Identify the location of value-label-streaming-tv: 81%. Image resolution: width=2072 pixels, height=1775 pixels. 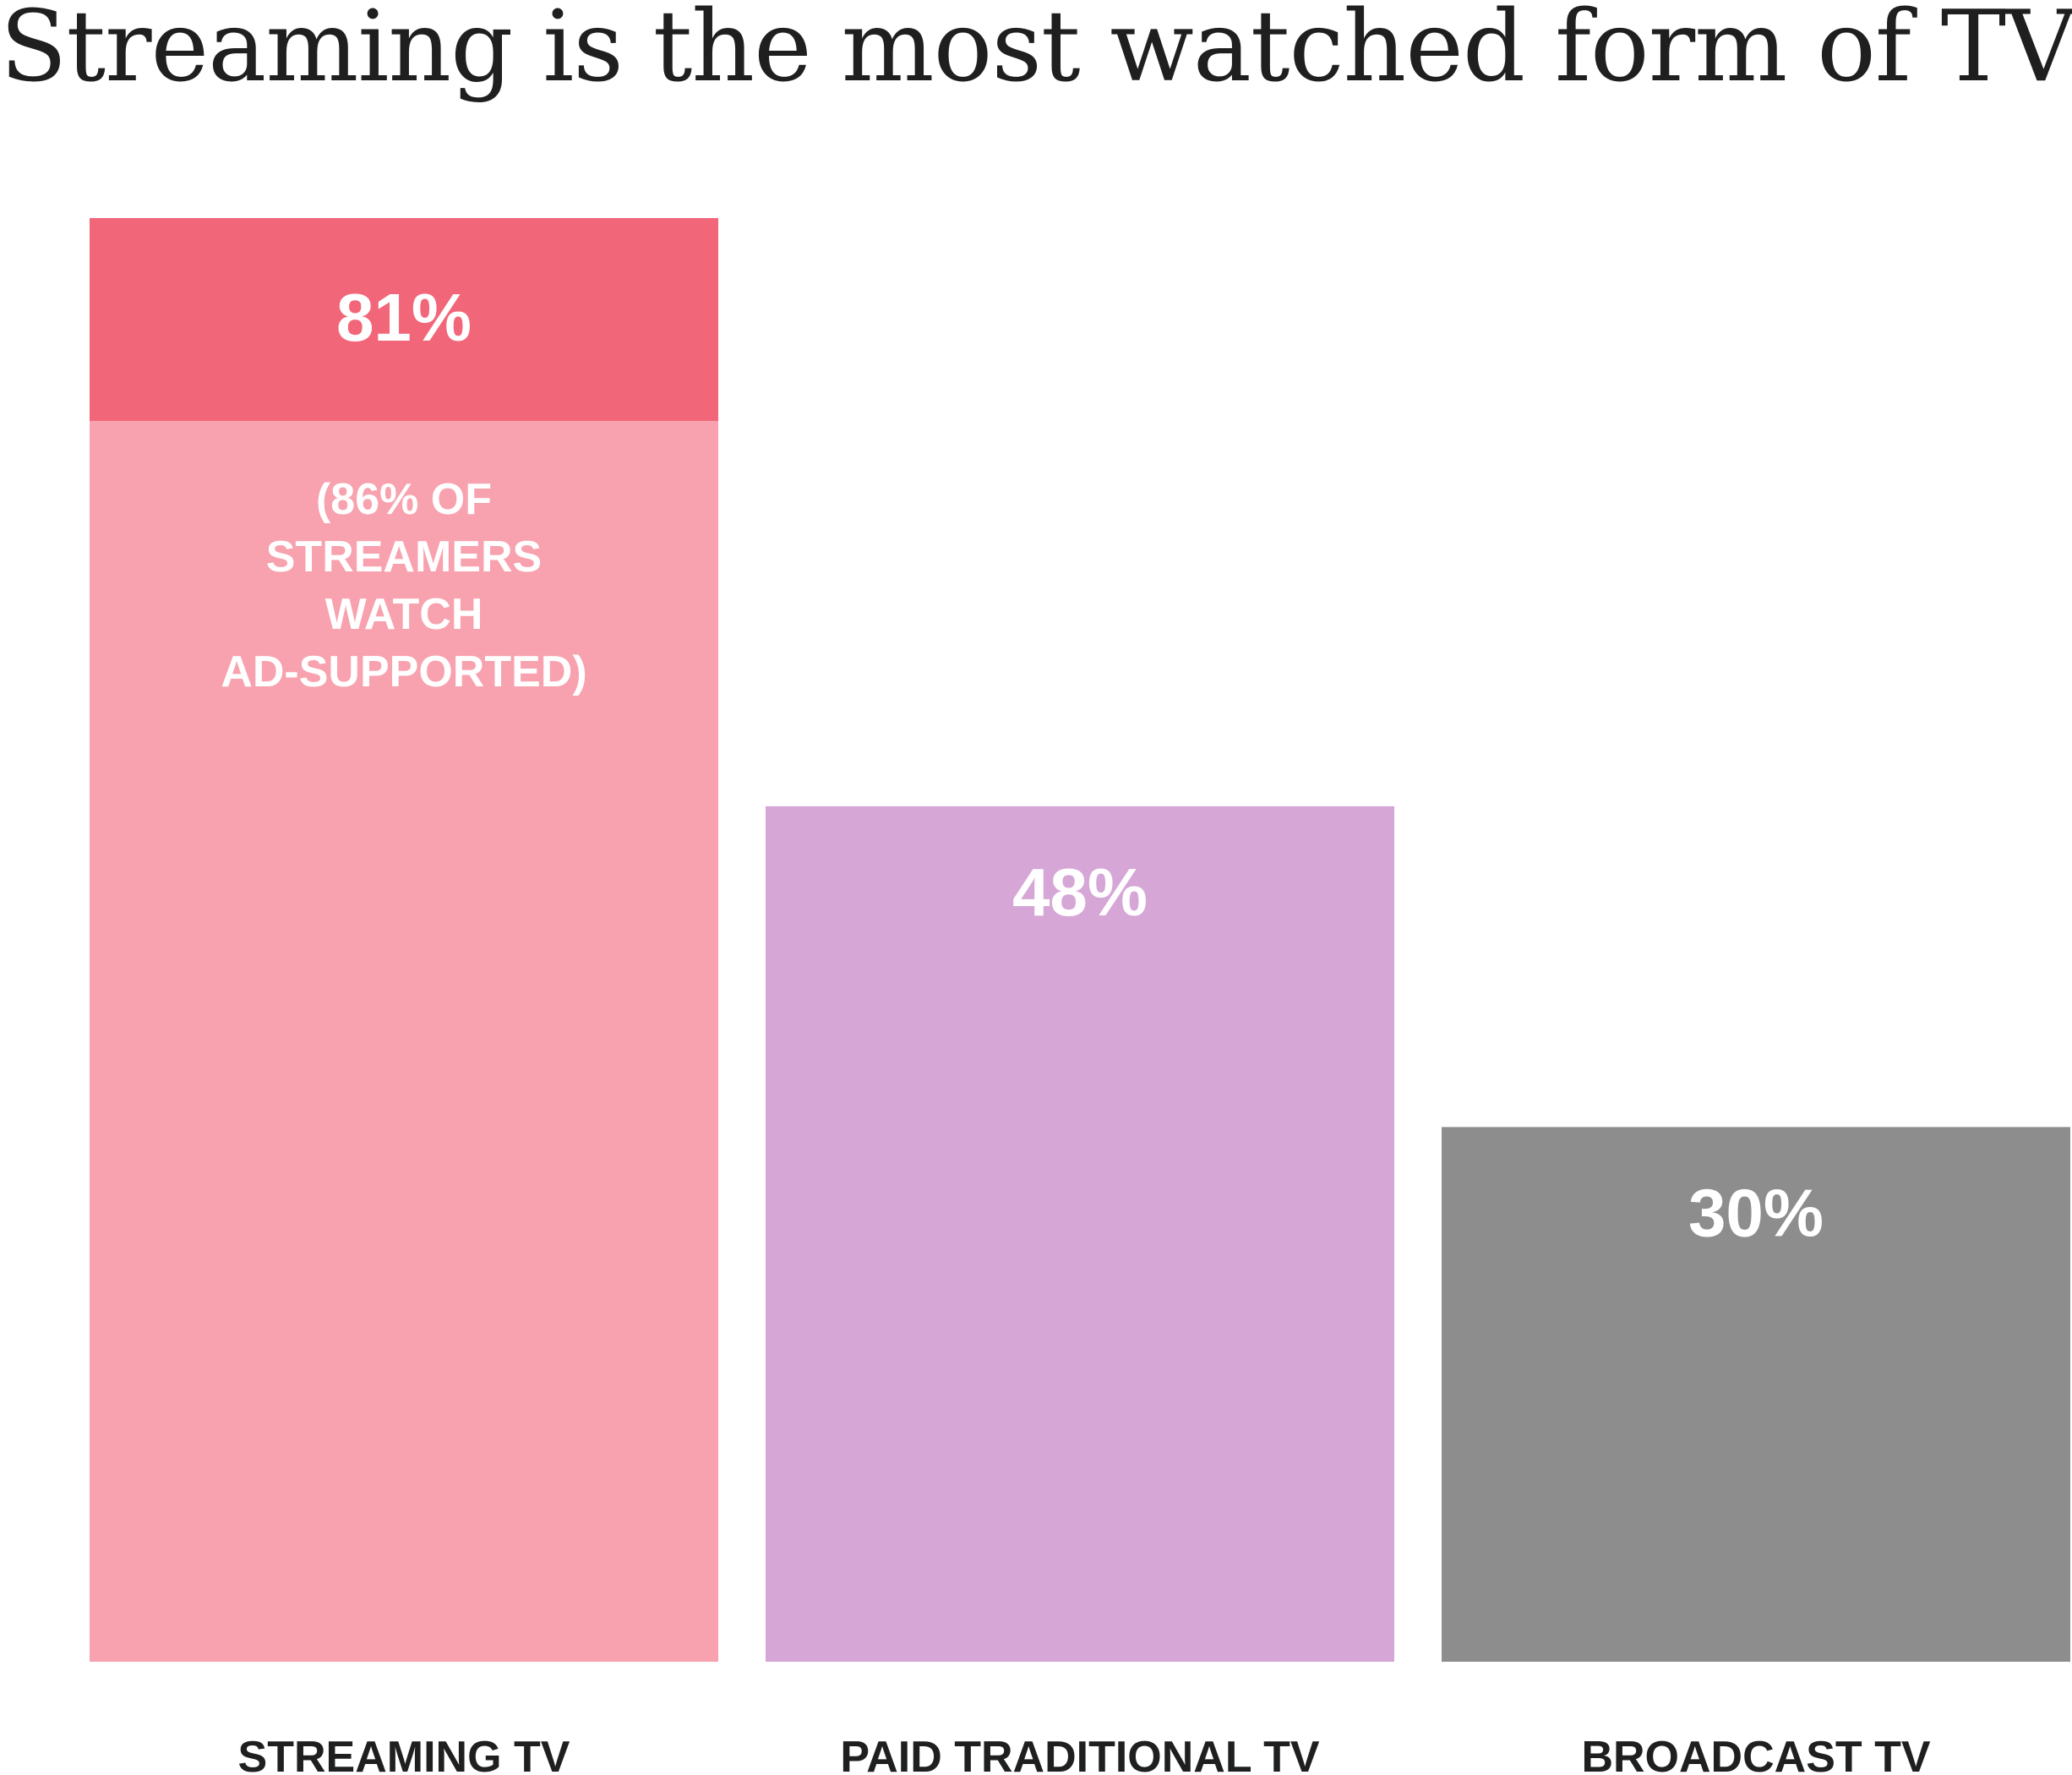
(404, 317).